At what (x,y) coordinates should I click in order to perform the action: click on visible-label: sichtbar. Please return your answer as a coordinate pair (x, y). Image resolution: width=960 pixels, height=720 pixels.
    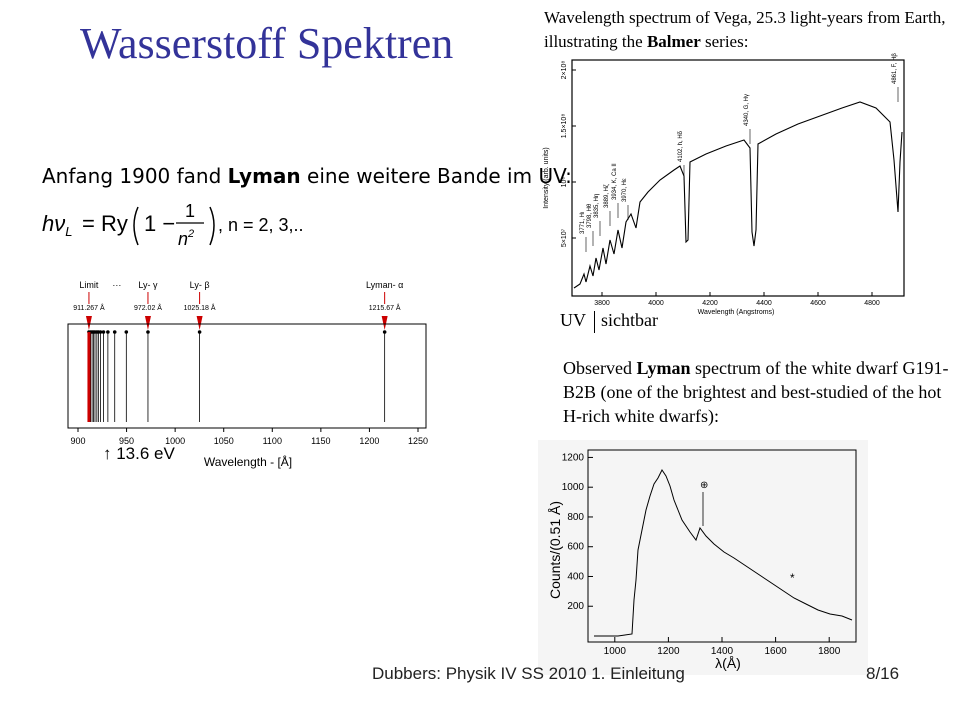
    Looking at the image, I should click on (629, 320).